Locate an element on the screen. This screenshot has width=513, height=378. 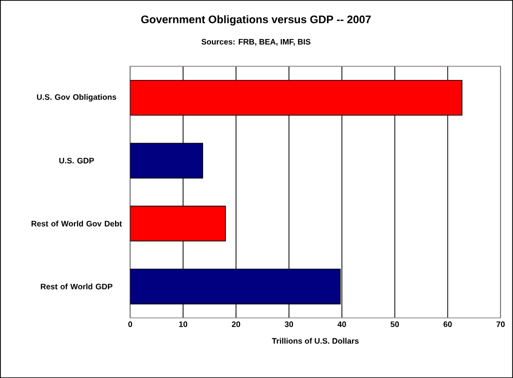
chart-title: Government Obligations versus GDP -- 2007 is located at coordinates (256, 20).